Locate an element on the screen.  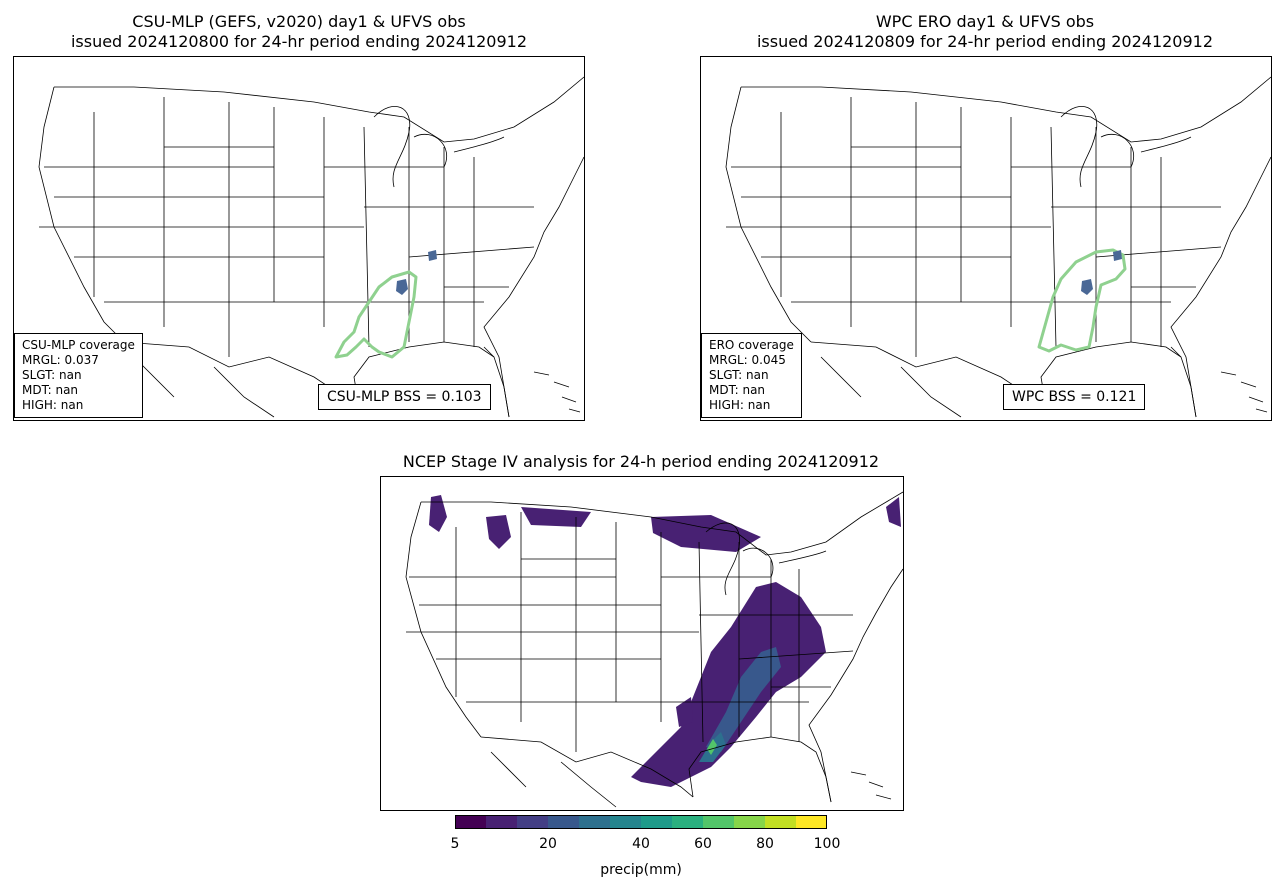
wpc-coverage-heading: ERO coverage is located at coordinates (751, 345).